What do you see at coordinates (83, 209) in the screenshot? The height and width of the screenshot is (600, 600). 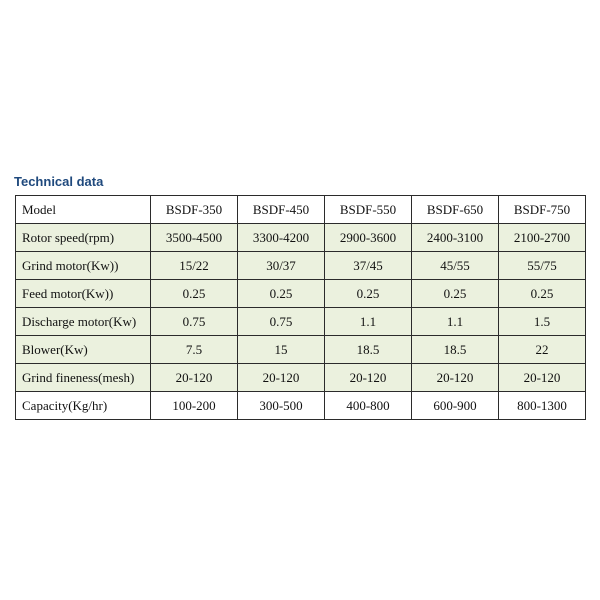 I see `header-cell-model: Model` at bounding box center [83, 209].